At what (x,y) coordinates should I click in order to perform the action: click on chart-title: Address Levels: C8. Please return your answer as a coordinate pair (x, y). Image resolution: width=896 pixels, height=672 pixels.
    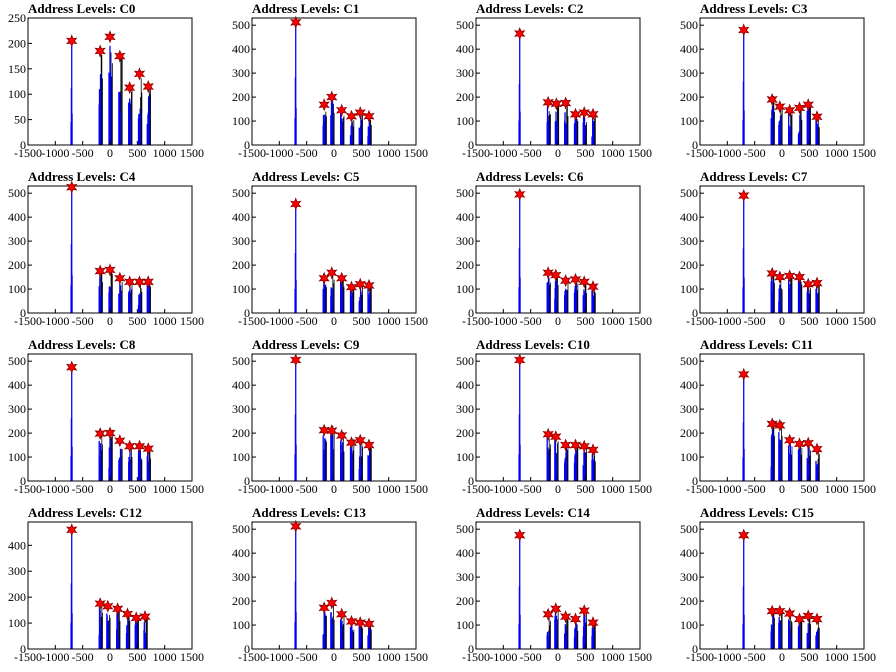
    Looking at the image, I should click on (82, 344).